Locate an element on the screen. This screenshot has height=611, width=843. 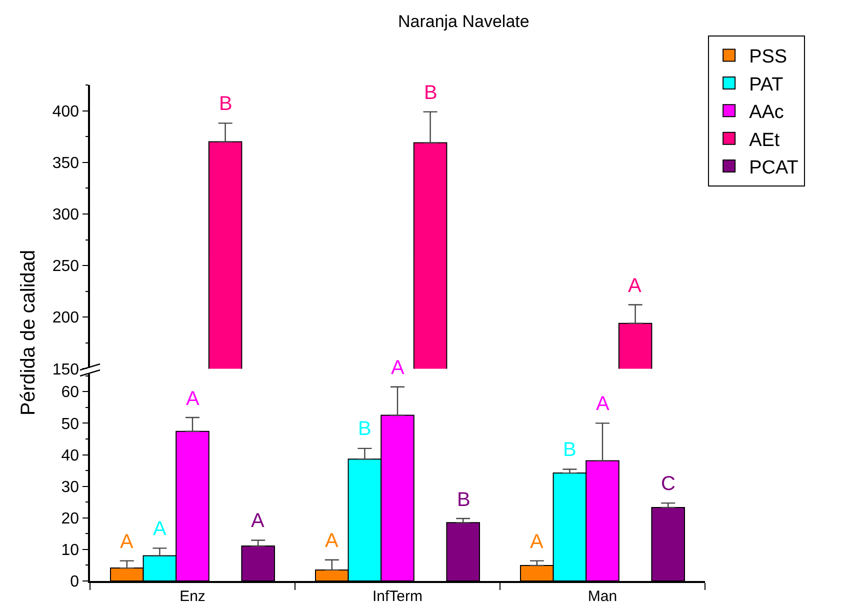
y-tick-label: 50 is located at coordinates (70, 424).